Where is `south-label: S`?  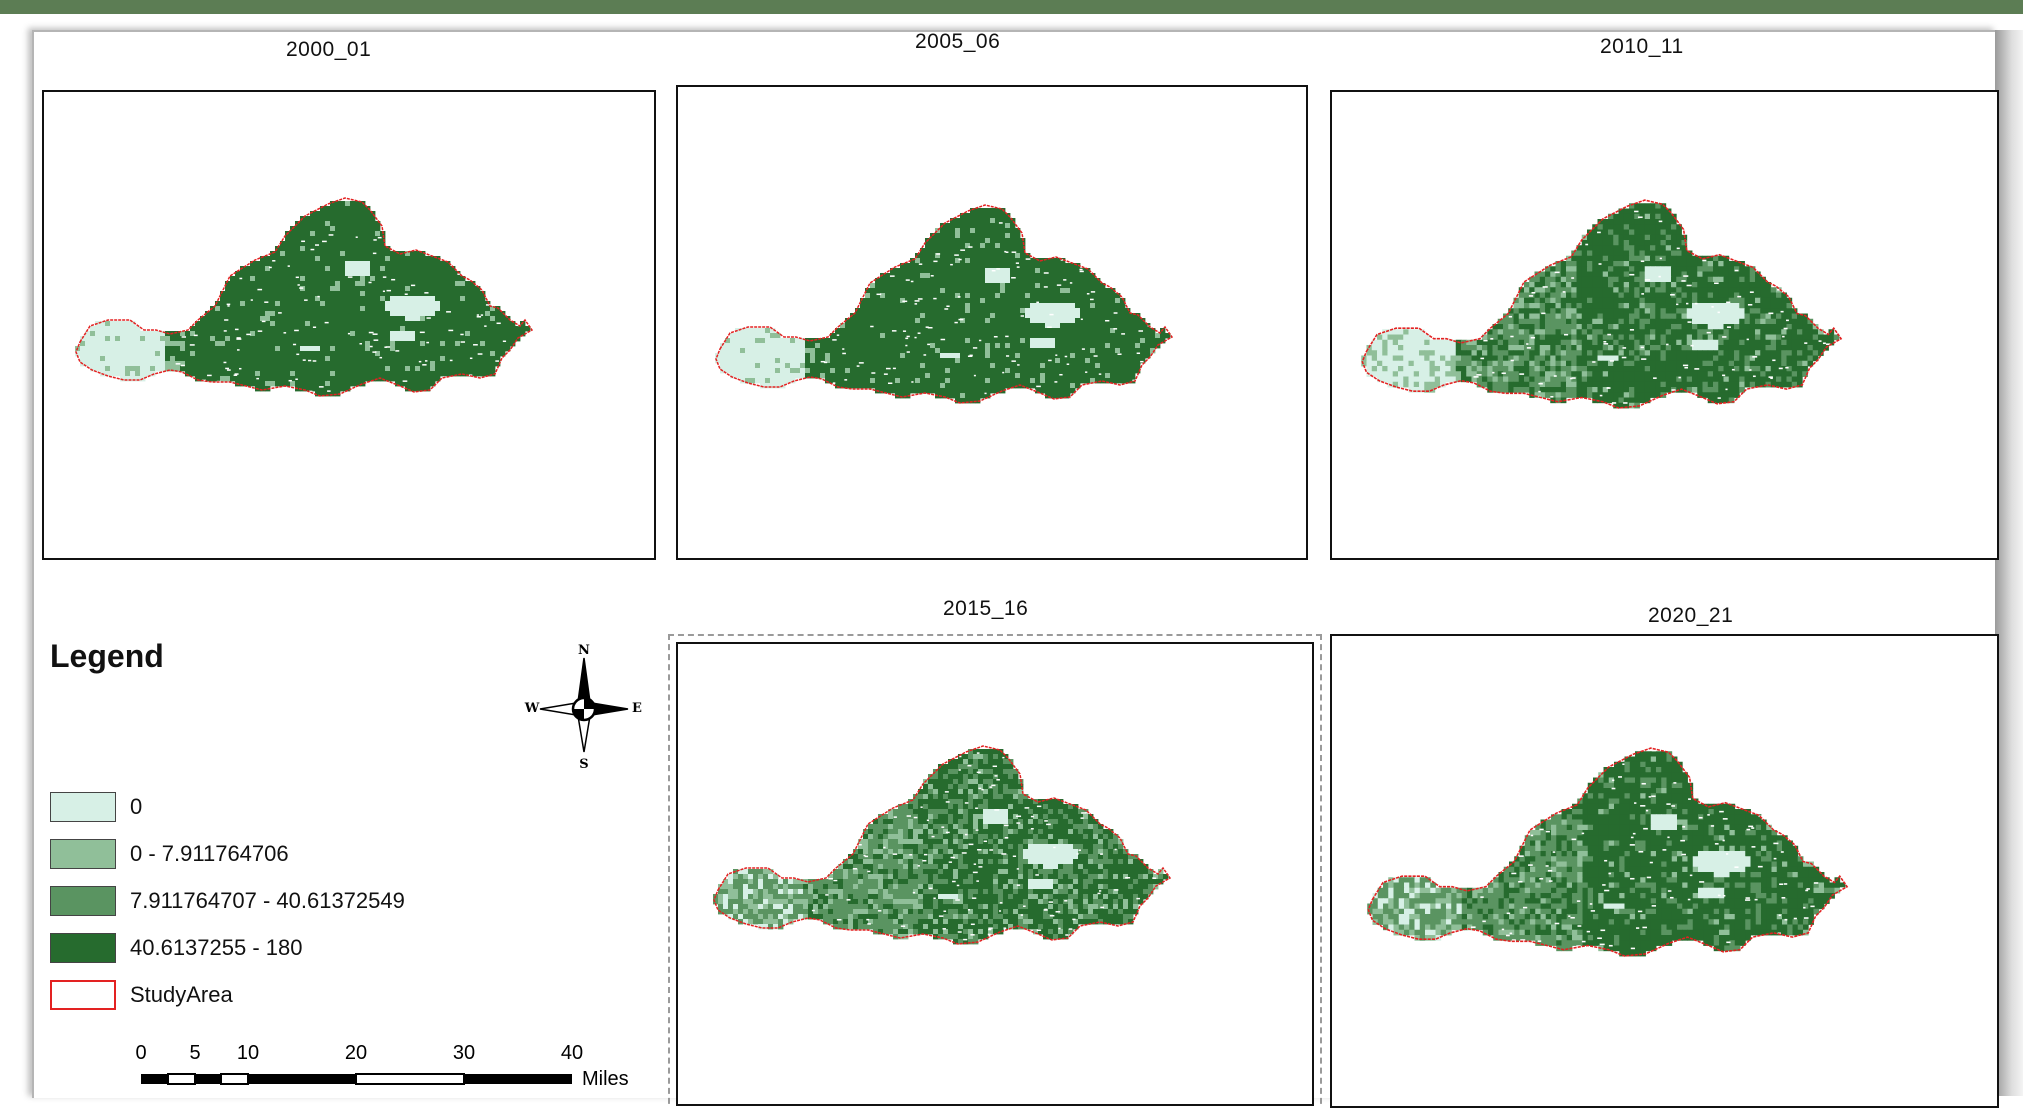 south-label: S is located at coordinates (583, 763).